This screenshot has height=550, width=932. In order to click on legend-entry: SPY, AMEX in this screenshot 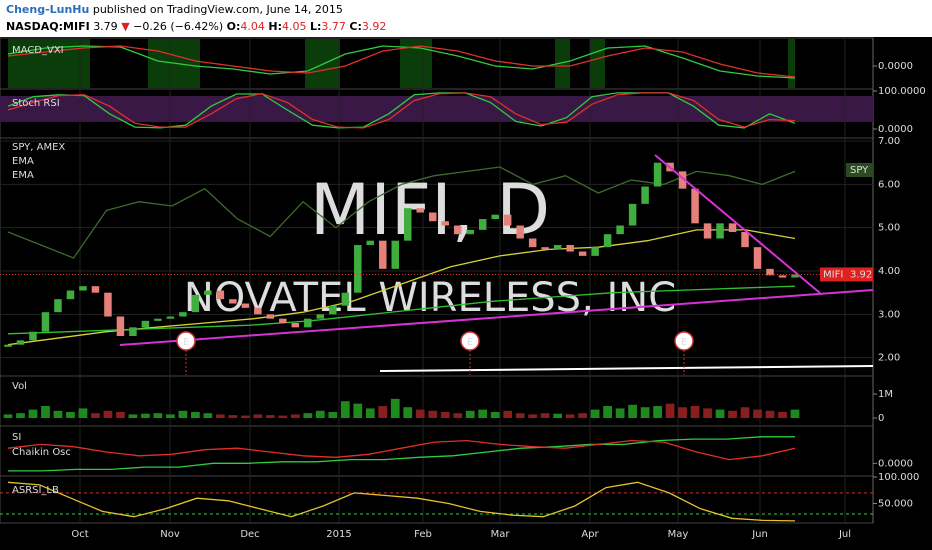, I will do `click(38, 147)`.